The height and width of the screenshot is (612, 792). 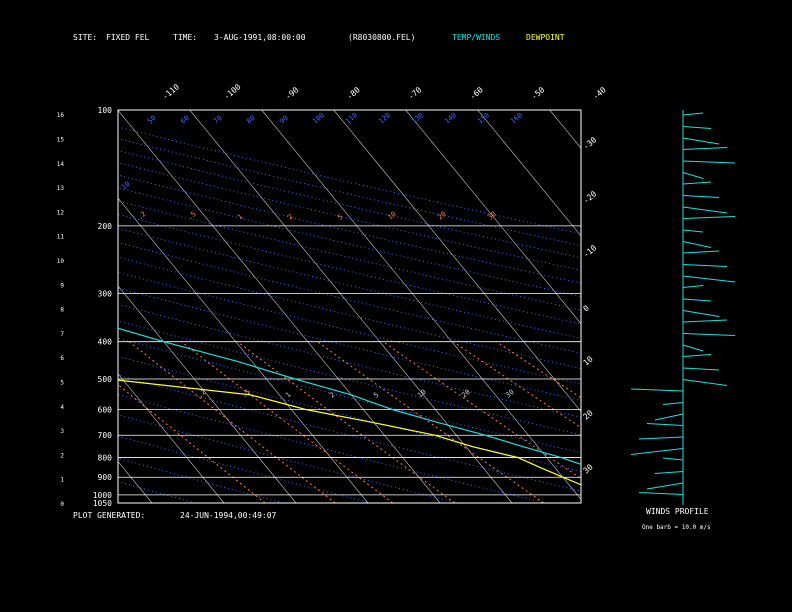 I want to click on plot-generated-label: PLOT GENERATED:, so click(x=109, y=515).